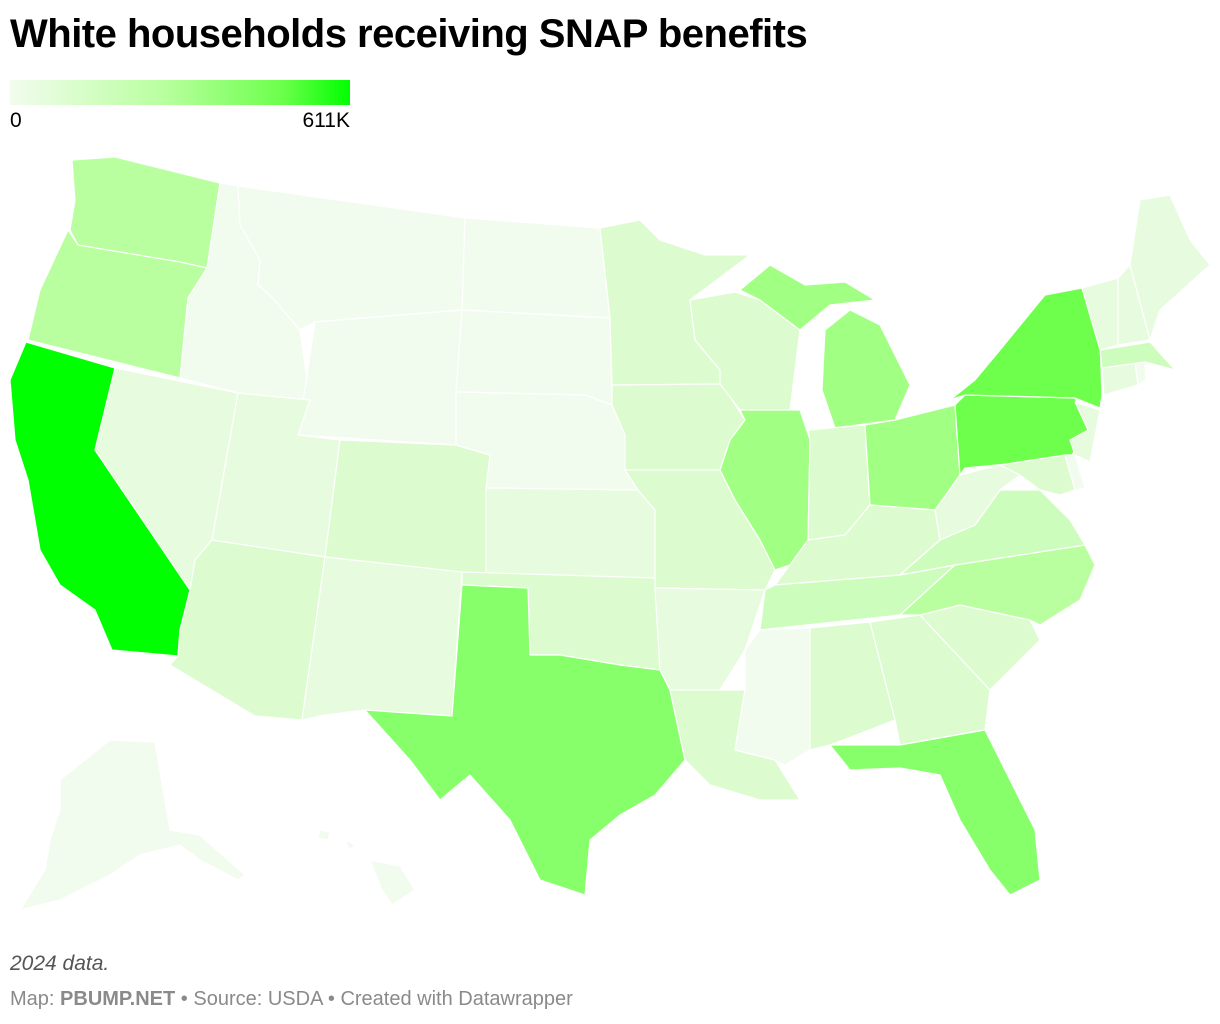 The width and height of the screenshot is (1220, 1024). Describe the element at coordinates (409, 34) in the screenshot. I see `chart-title: White households receiving SNAP benefits` at that location.